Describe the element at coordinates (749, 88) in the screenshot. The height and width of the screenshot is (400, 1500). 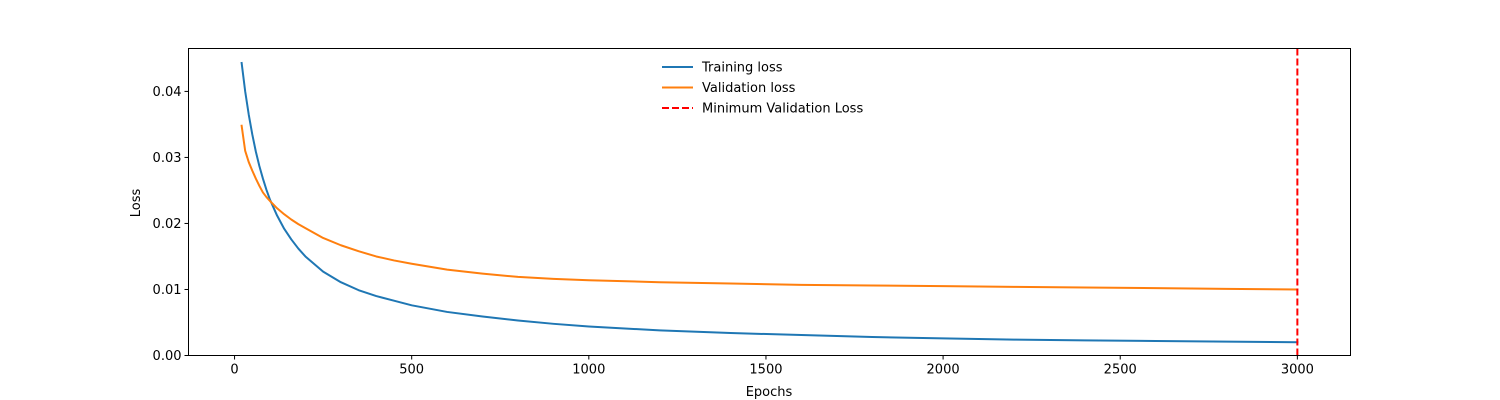
I see `legend-label-validation-loss: Validation loss` at that location.